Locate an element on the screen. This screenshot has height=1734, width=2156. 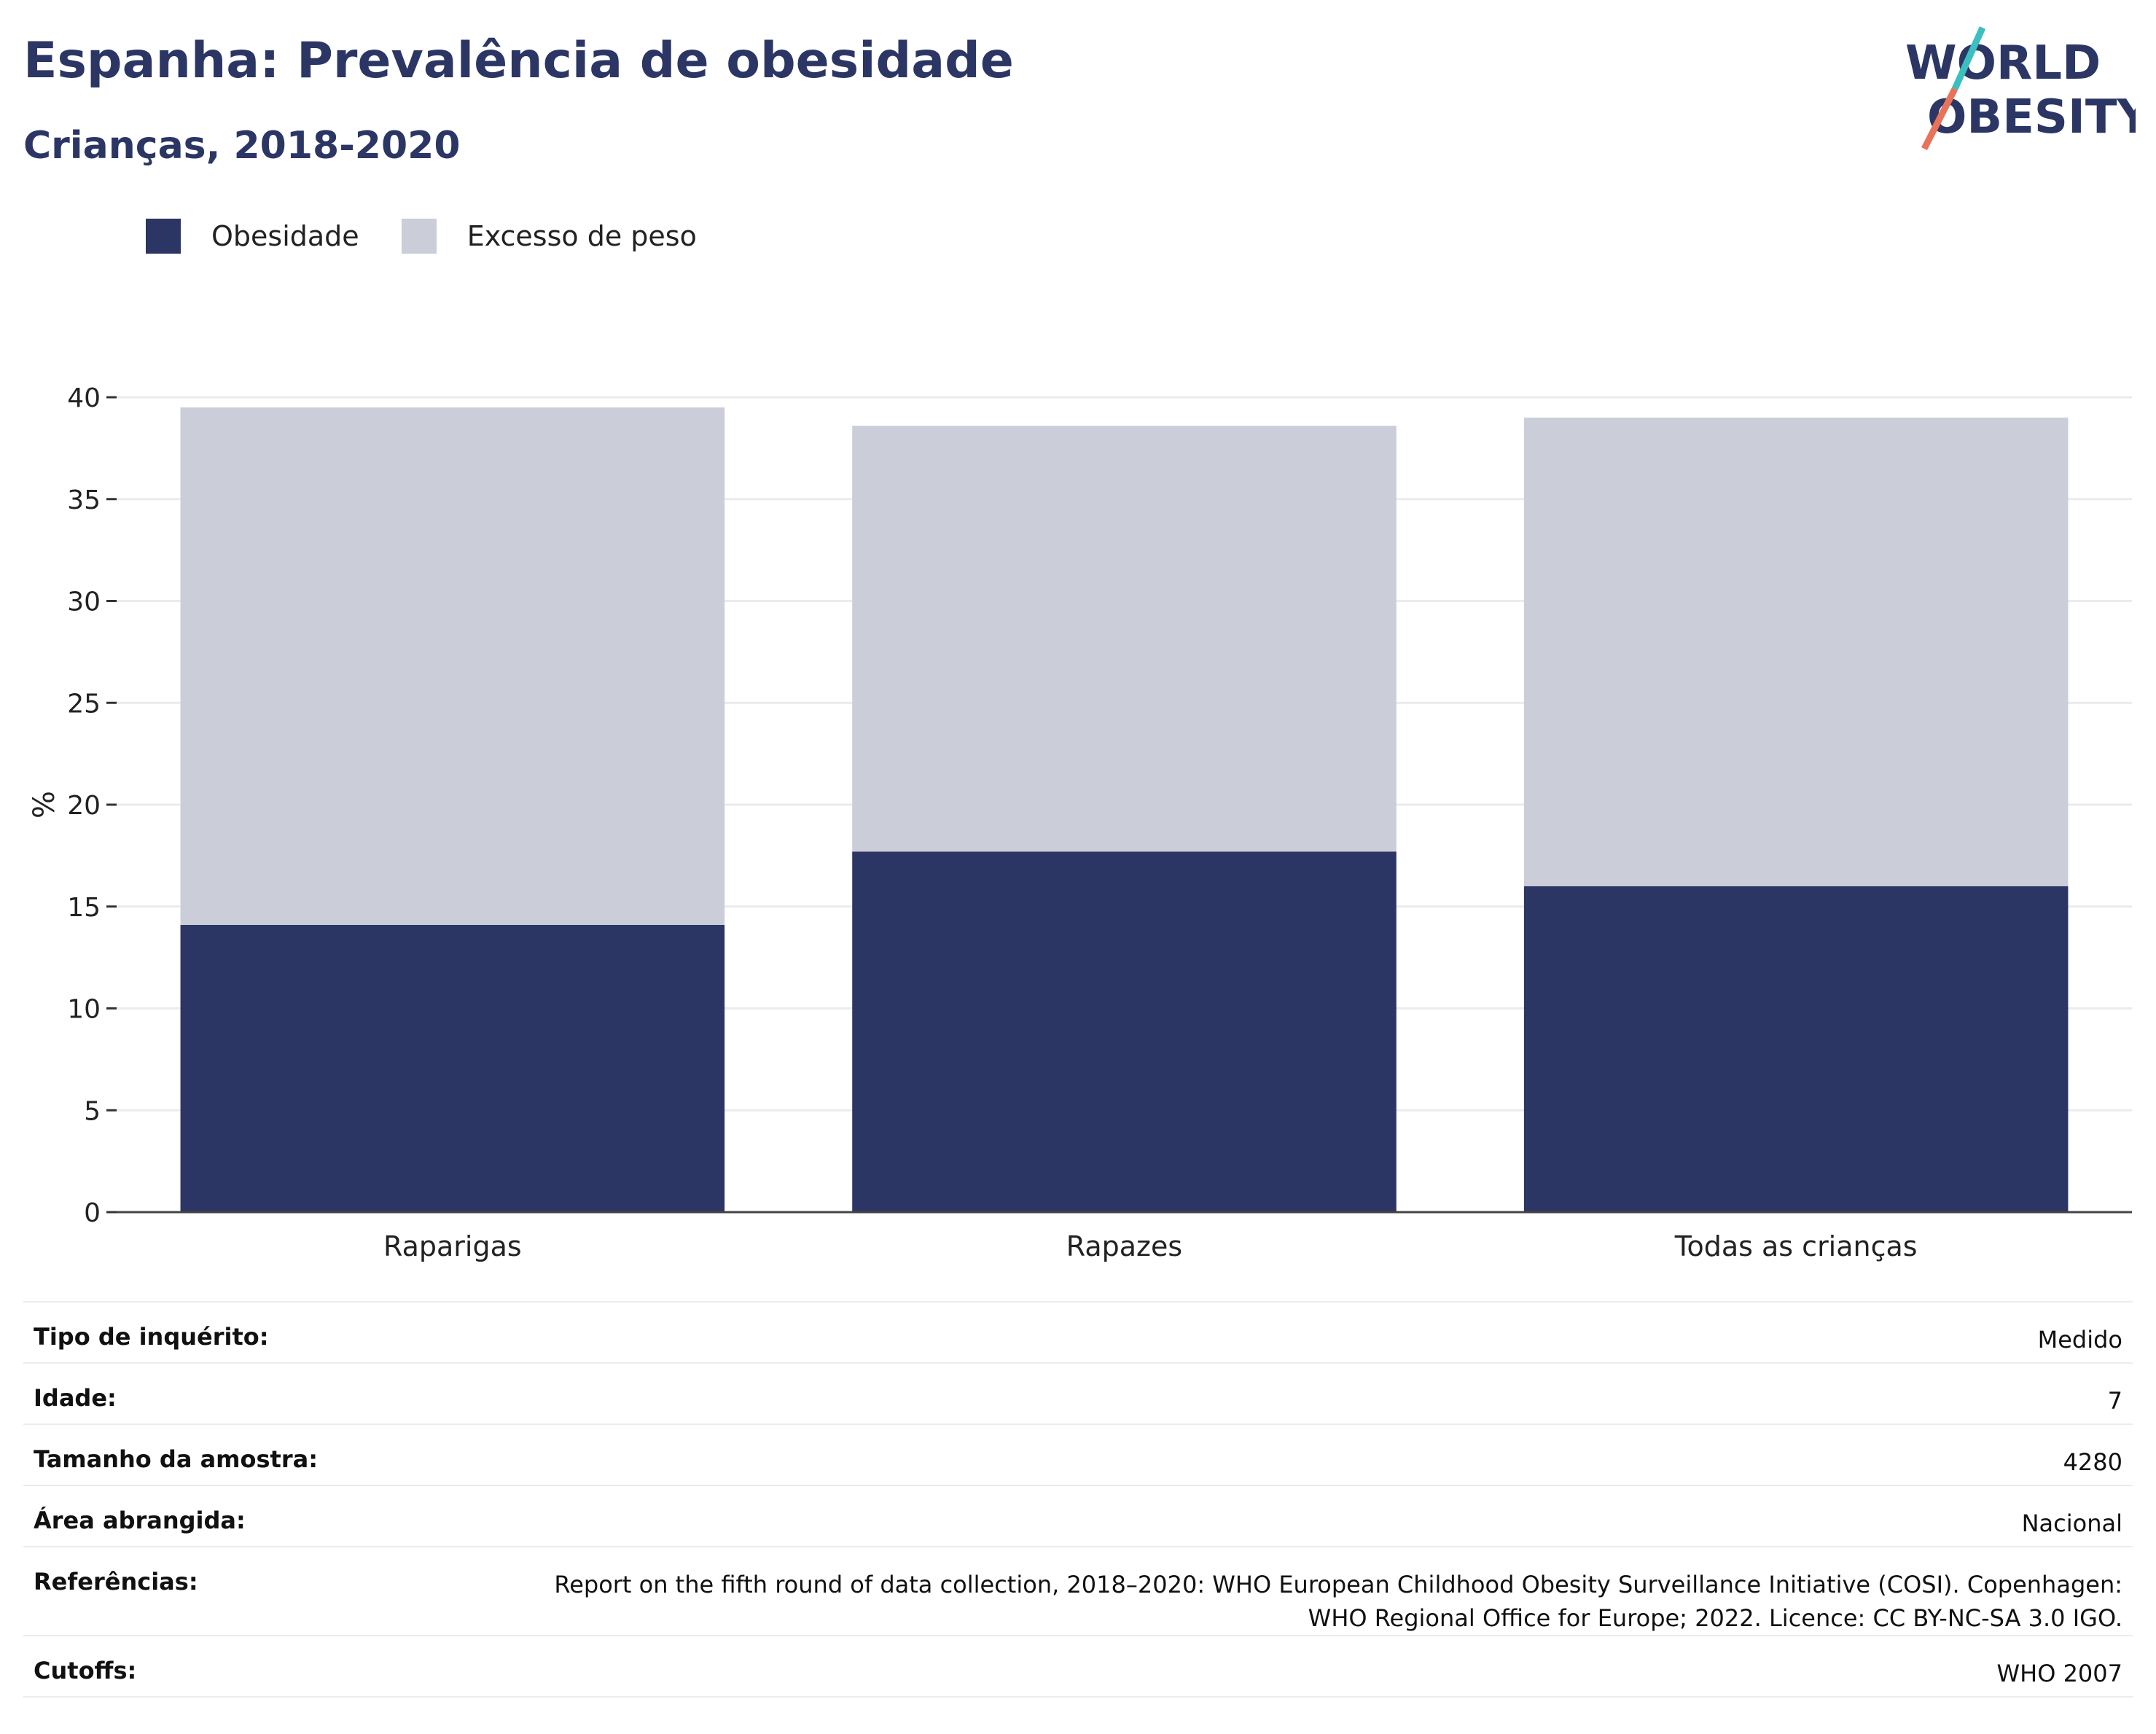
x-tick-label: Raparigas is located at coordinates (452, 1246).